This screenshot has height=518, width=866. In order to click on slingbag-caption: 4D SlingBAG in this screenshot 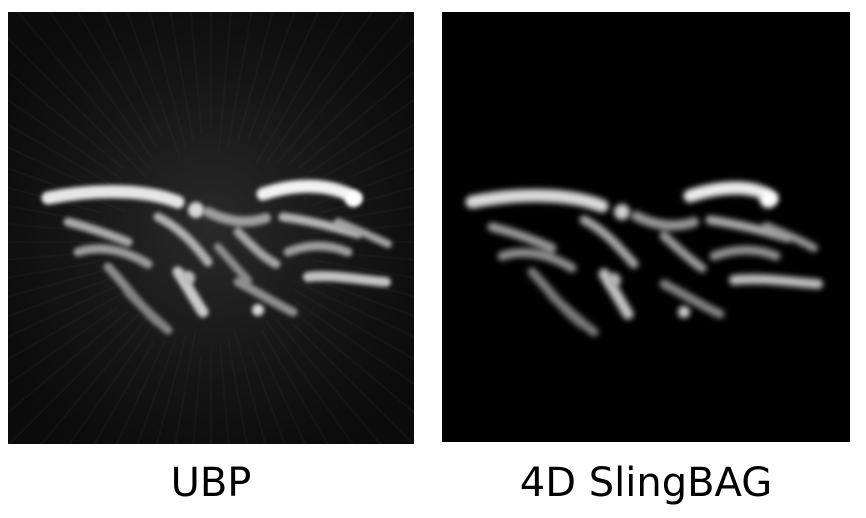, I will do `click(646, 483)`.